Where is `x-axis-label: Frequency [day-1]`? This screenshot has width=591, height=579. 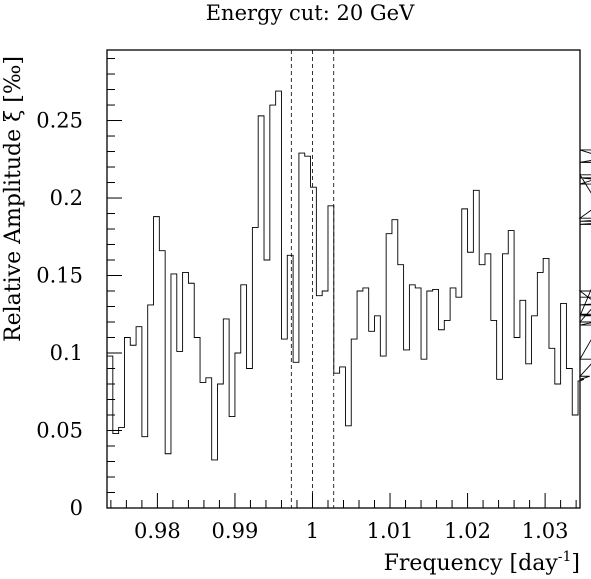
x-axis-label: Frequency [day-1] is located at coordinates (482, 562).